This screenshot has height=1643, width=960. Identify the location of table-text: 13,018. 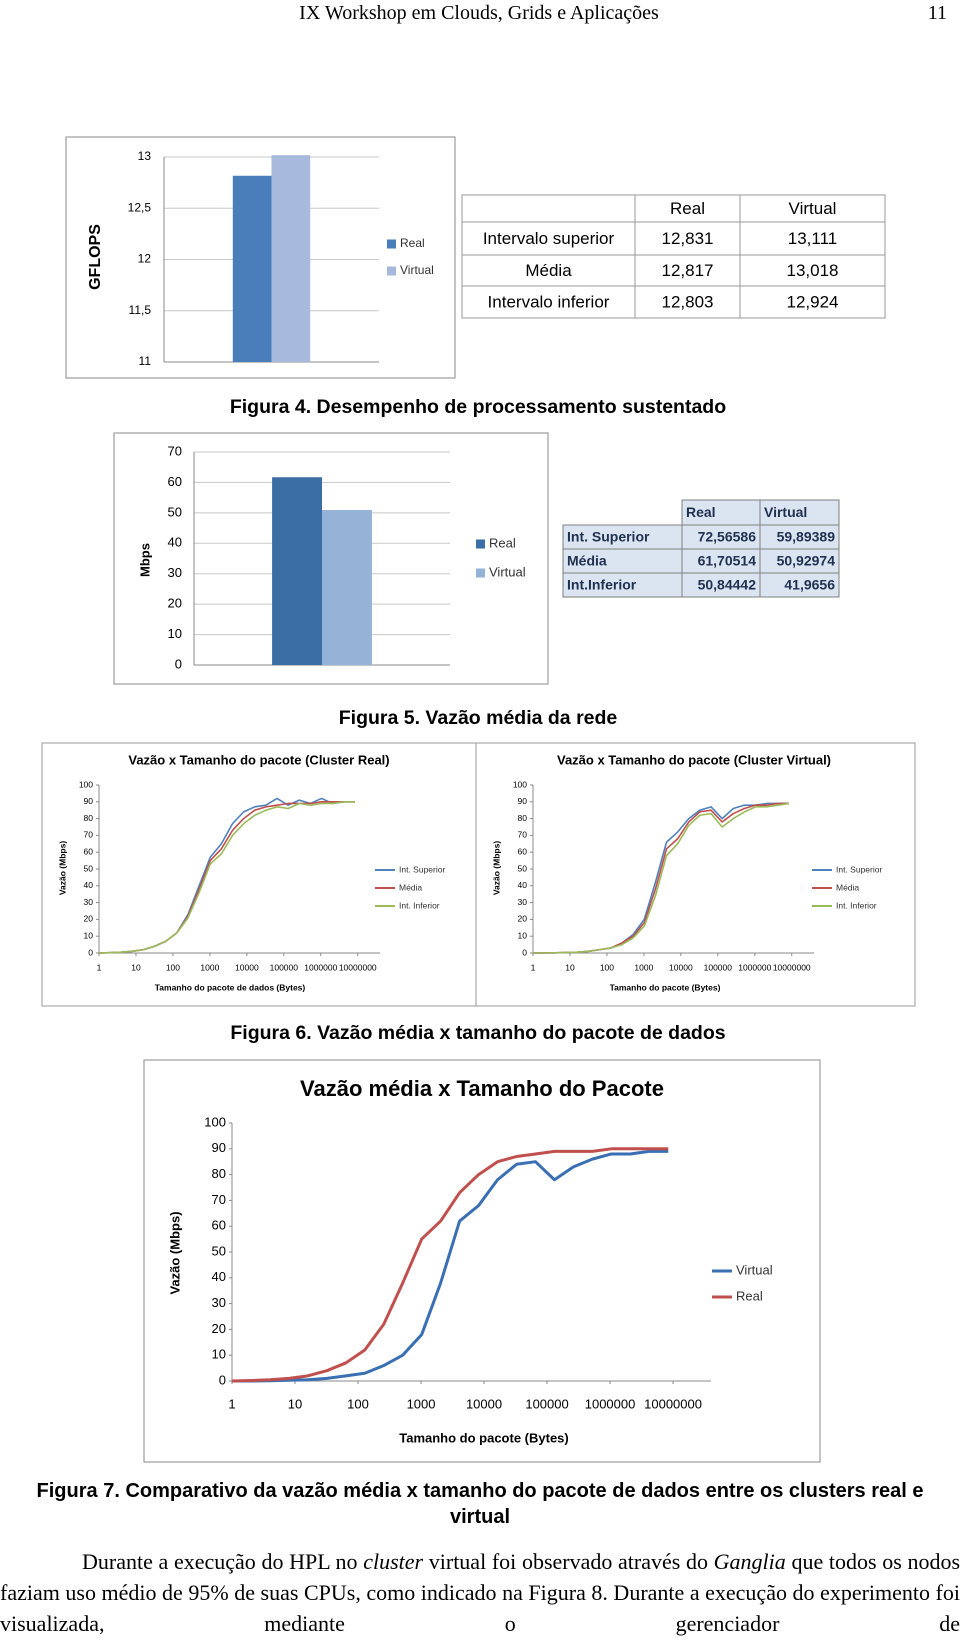
(813, 270).